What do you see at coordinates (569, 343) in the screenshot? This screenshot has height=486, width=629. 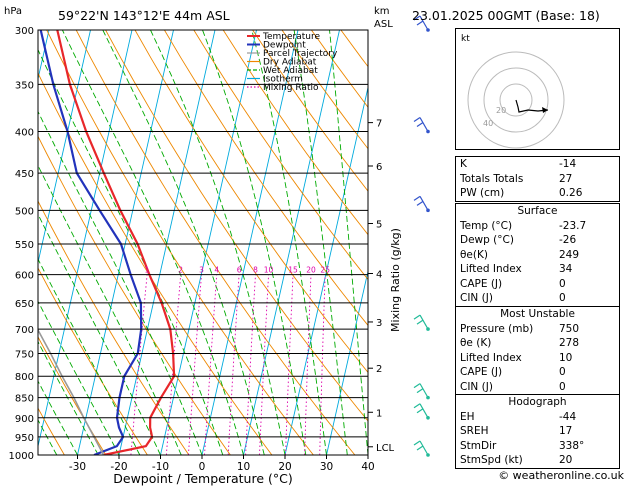 I see `mu-value: 278` at bounding box center [569, 343].